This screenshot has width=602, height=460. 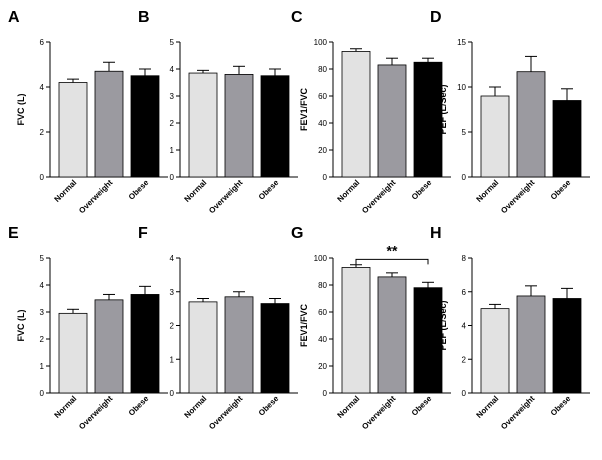 What do you see at coordinates (443, 325) in the screenshot?
I see `y-axis-title-h: PEF (L/Sec)` at bounding box center [443, 325].